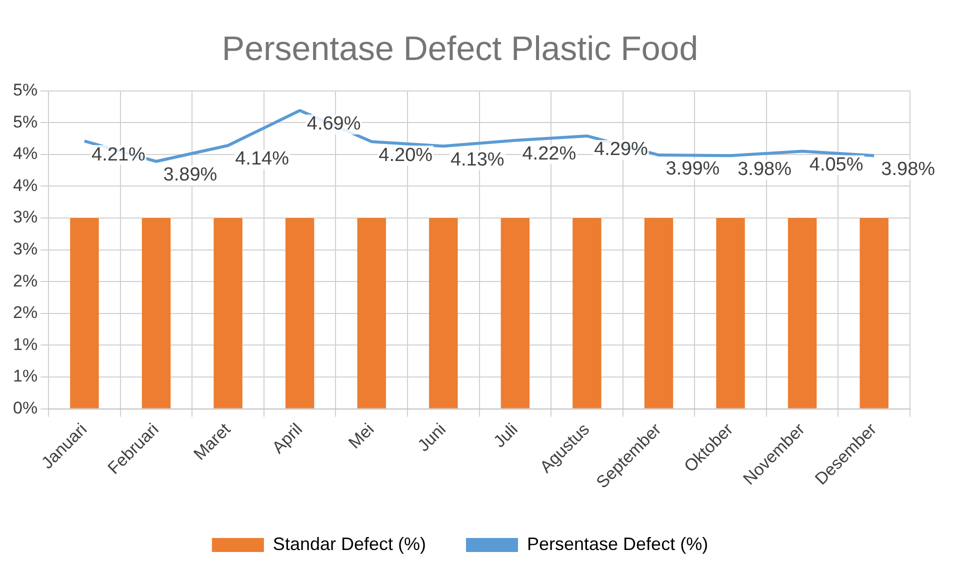 The image size is (960, 574). I want to click on data-label: 4.29%, so click(621, 149).